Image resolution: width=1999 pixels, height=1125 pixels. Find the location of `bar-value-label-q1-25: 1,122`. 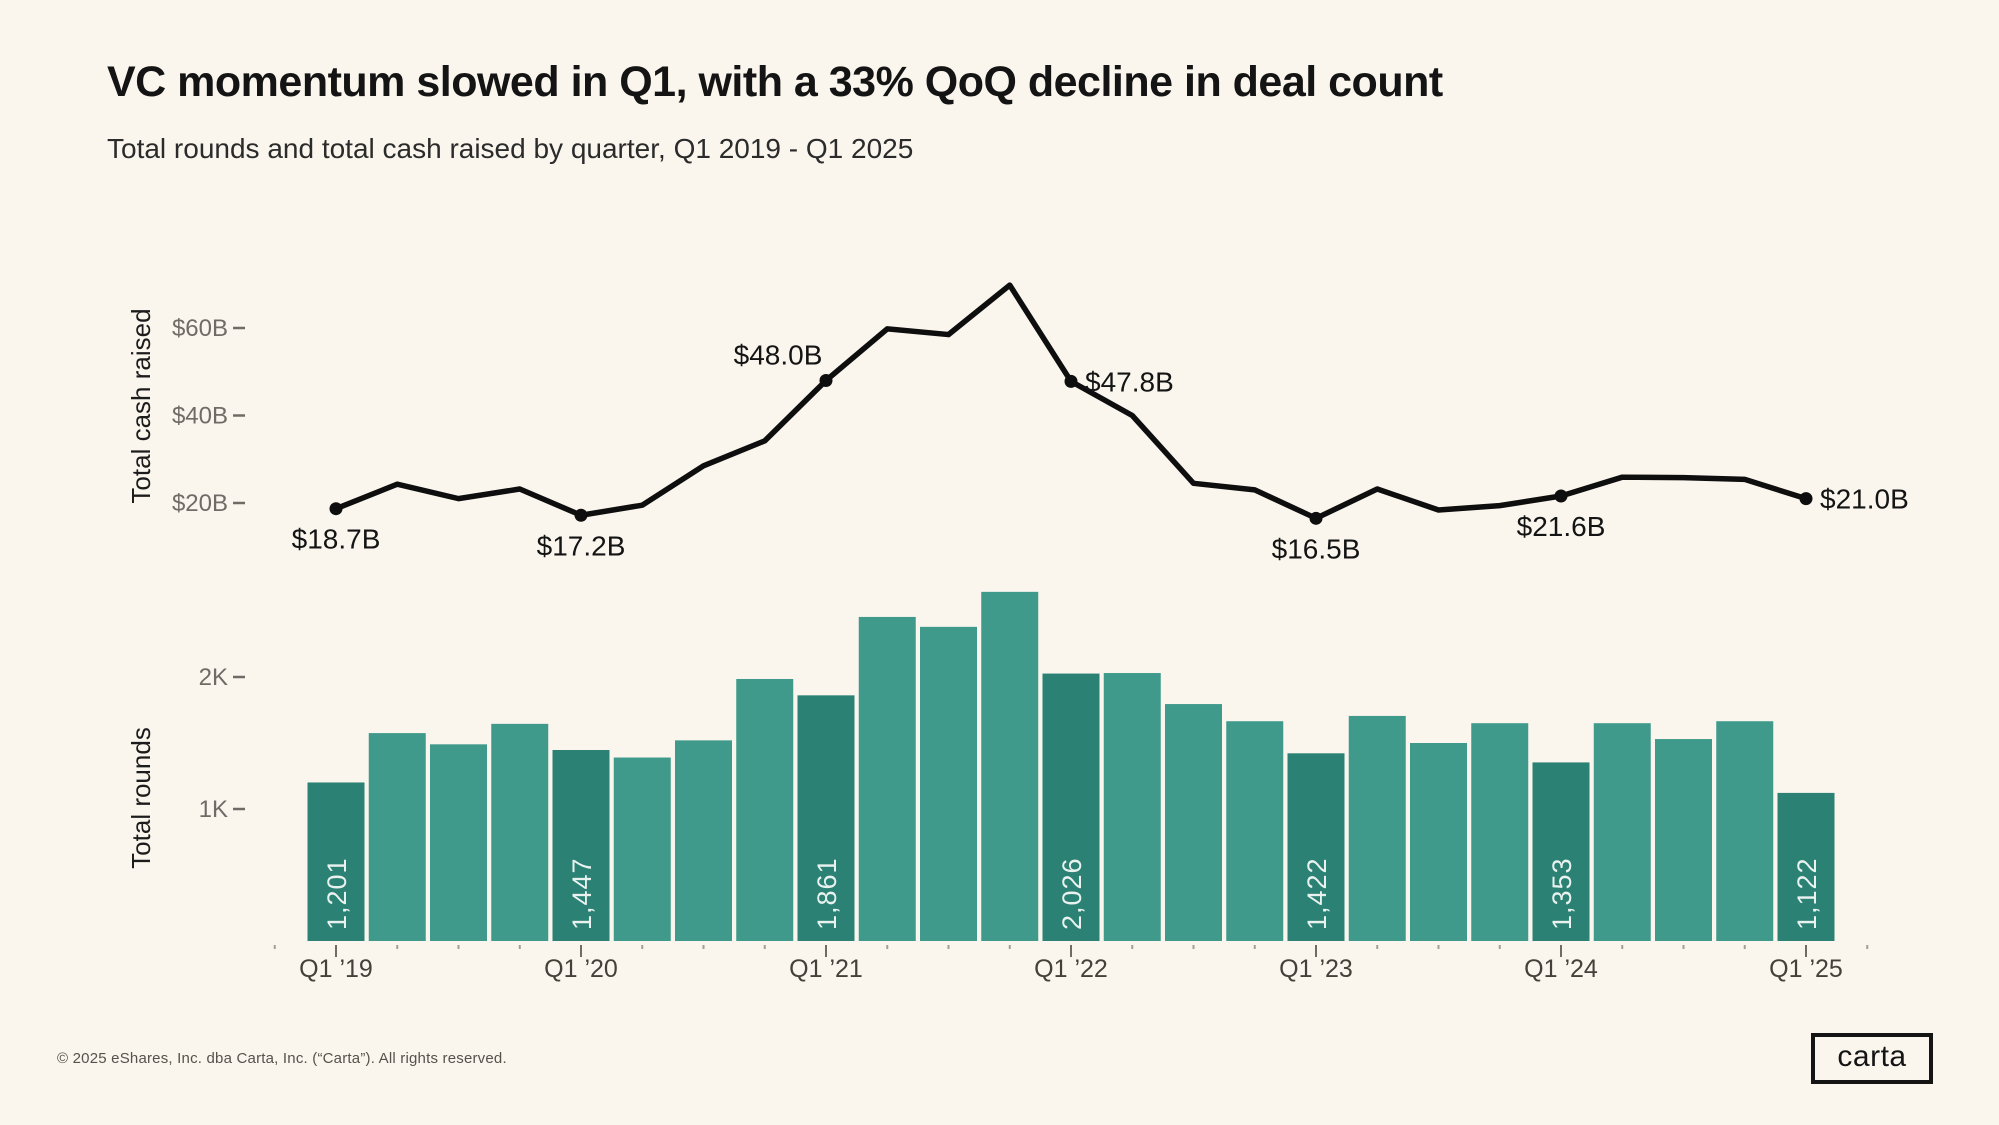

bar-value-label-q1-25: 1,122 is located at coordinates (1807, 893).